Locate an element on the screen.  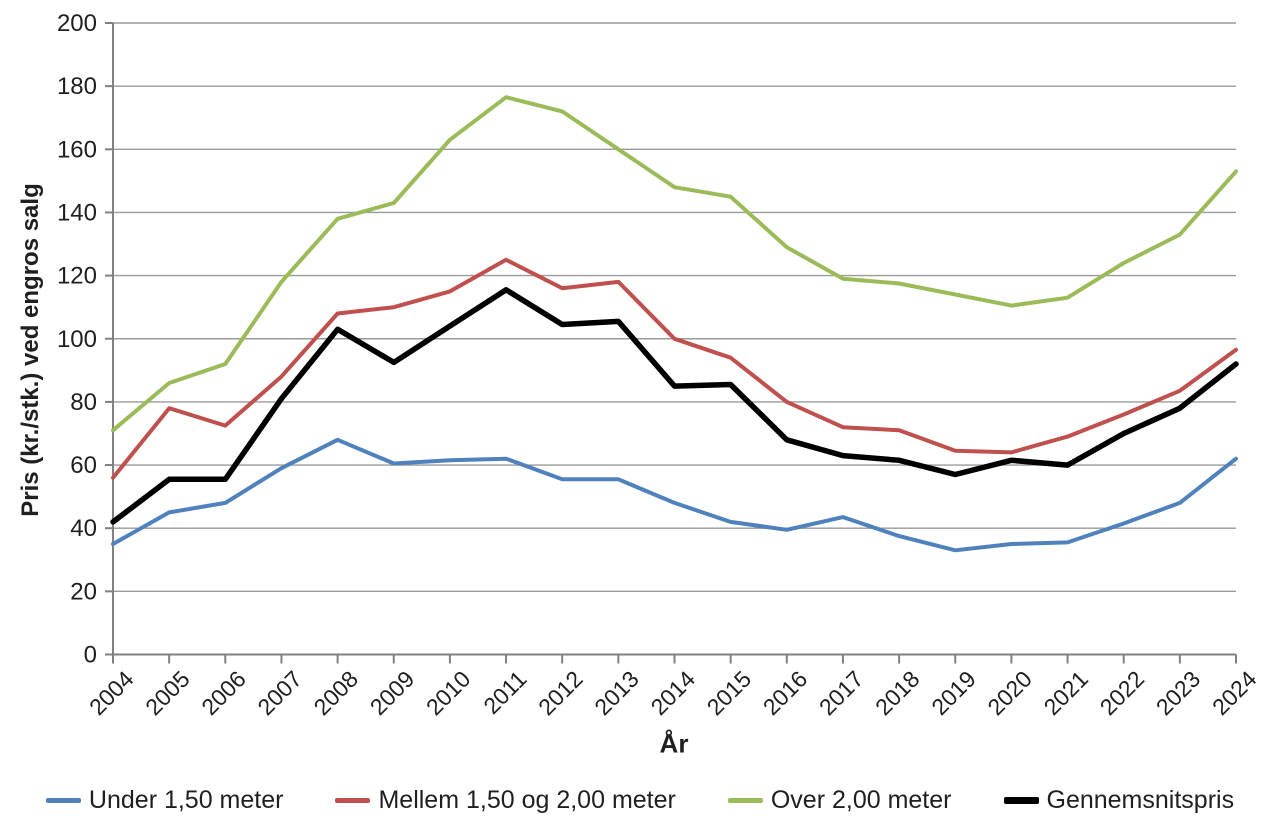
y-axis-tick-label: 160 is located at coordinates (77, 149).